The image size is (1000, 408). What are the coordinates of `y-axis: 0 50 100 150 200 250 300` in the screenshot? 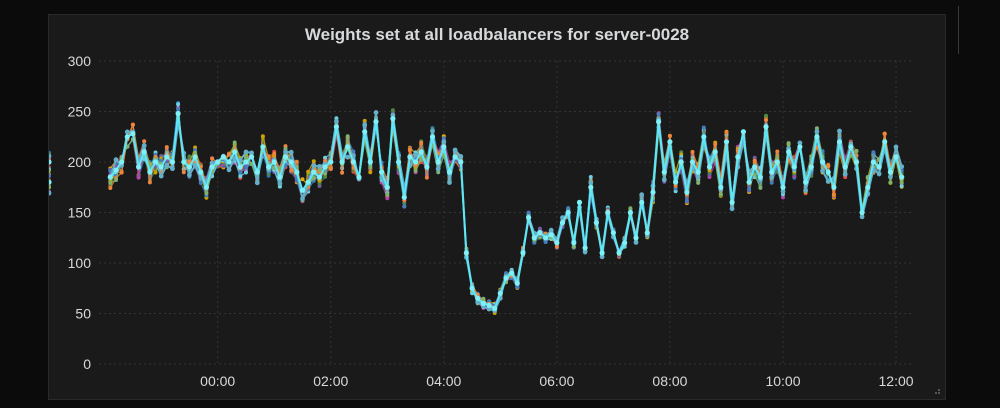 It's located at (80, 212).